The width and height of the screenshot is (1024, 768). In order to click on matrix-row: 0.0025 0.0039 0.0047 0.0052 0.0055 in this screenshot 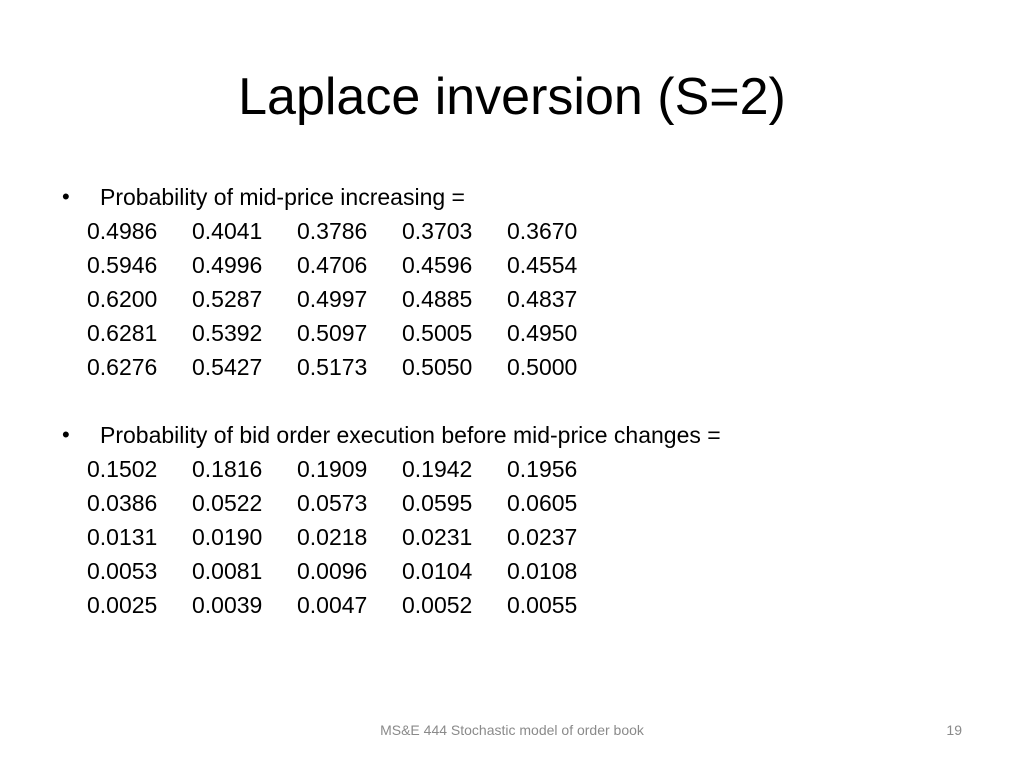, I will do `click(524, 605)`.